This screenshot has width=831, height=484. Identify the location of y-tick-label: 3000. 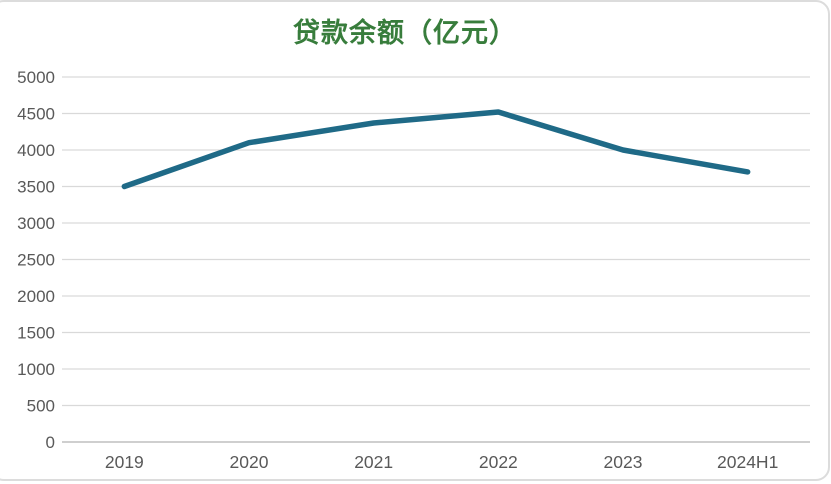
(36, 223).